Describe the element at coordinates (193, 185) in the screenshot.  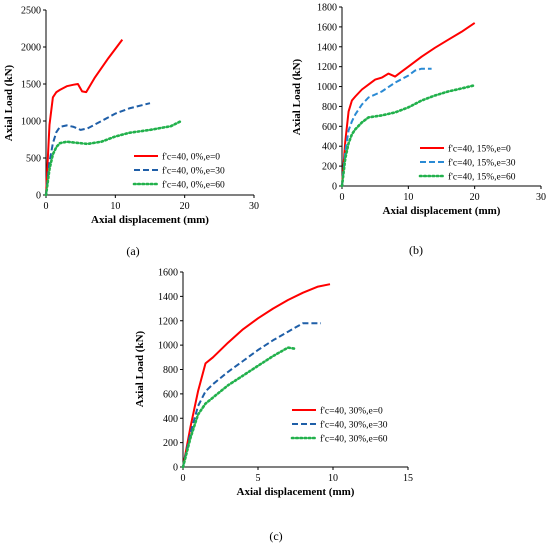
I see `legend-label-3: f'c=40, 0%,e=60` at that location.